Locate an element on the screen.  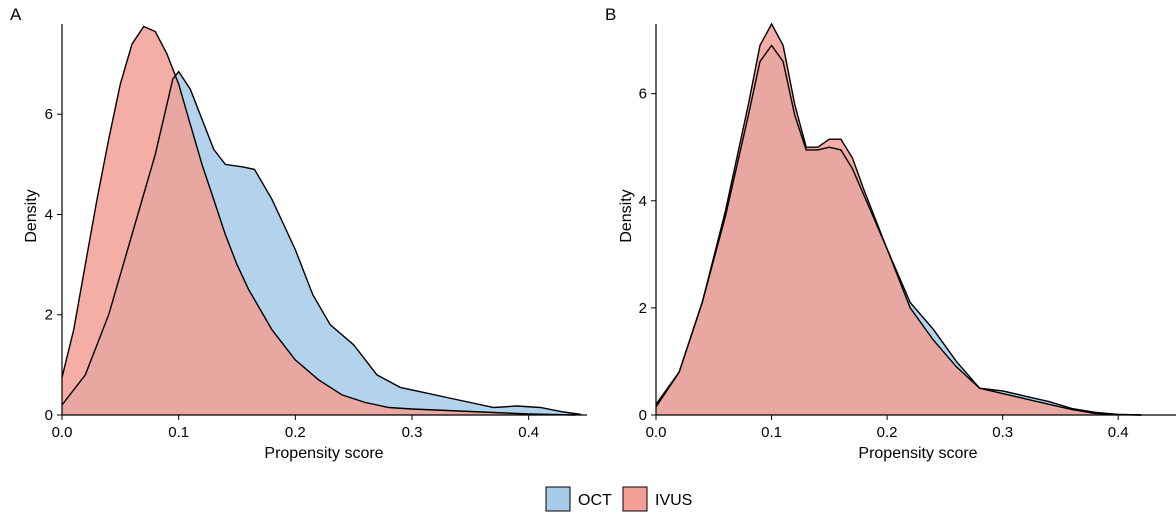
x-ticks-b: 0.0 0.1 0.2 0.3 0.4 is located at coordinates (887, 428).